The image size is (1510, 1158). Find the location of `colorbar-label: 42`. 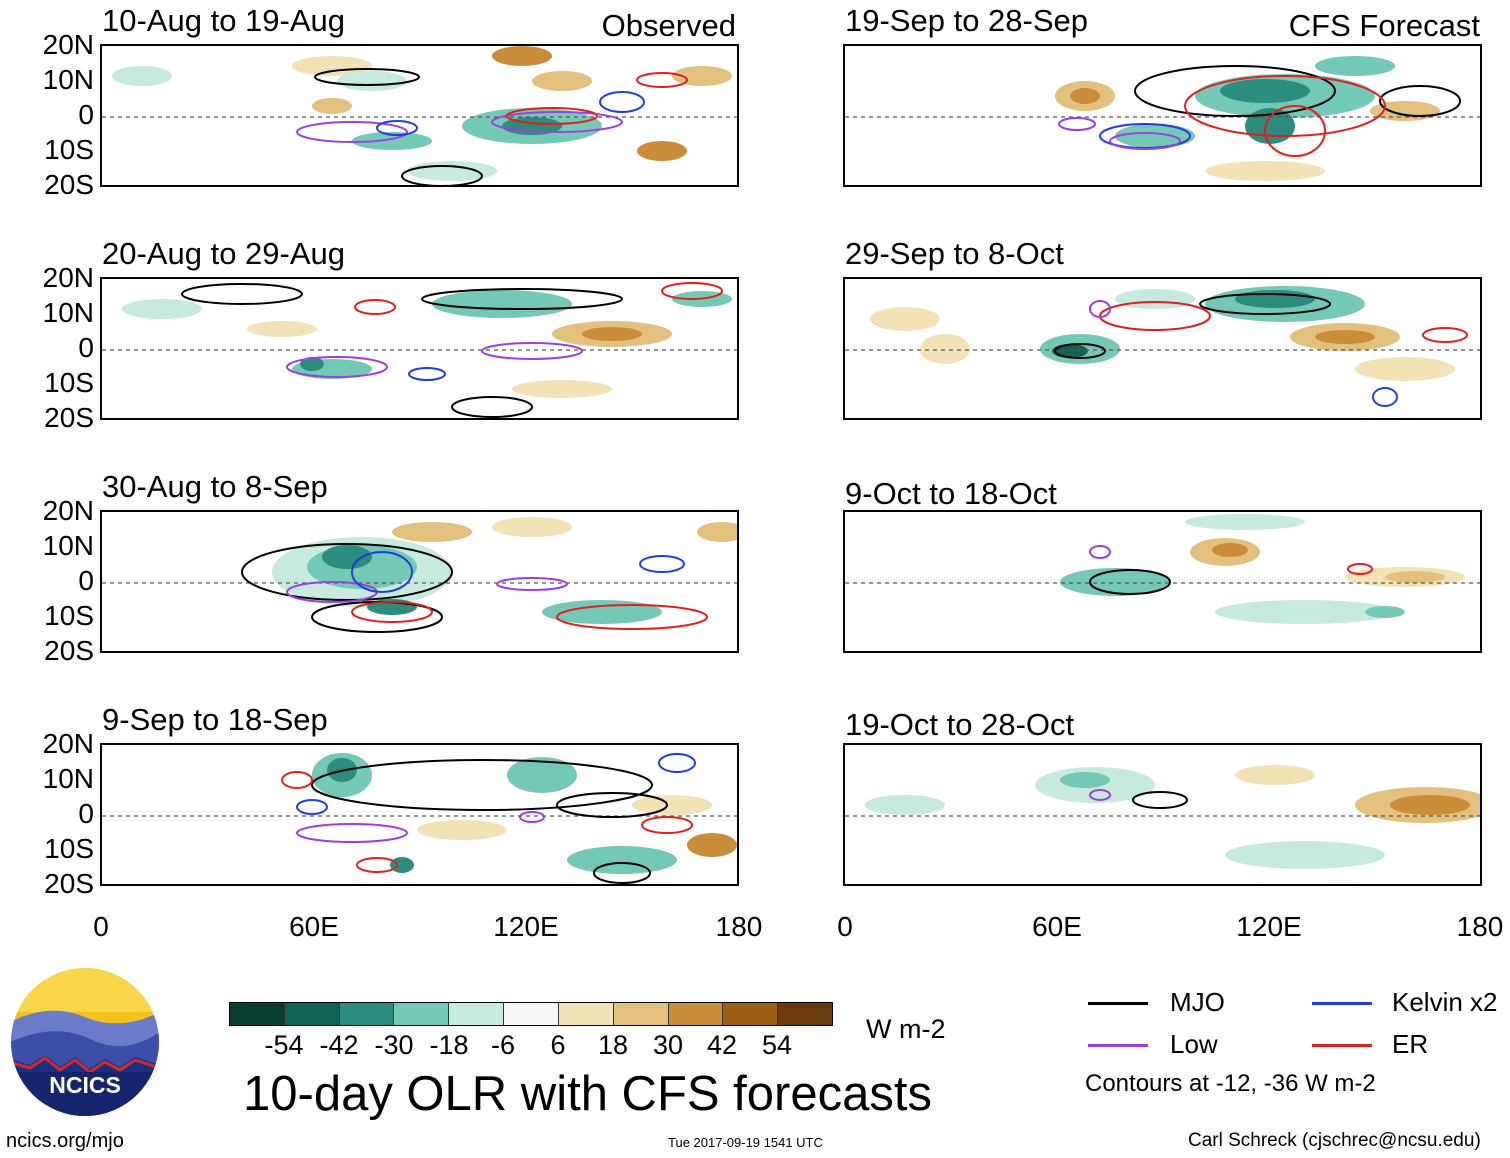

colorbar-label: 42 is located at coordinates (722, 1045).